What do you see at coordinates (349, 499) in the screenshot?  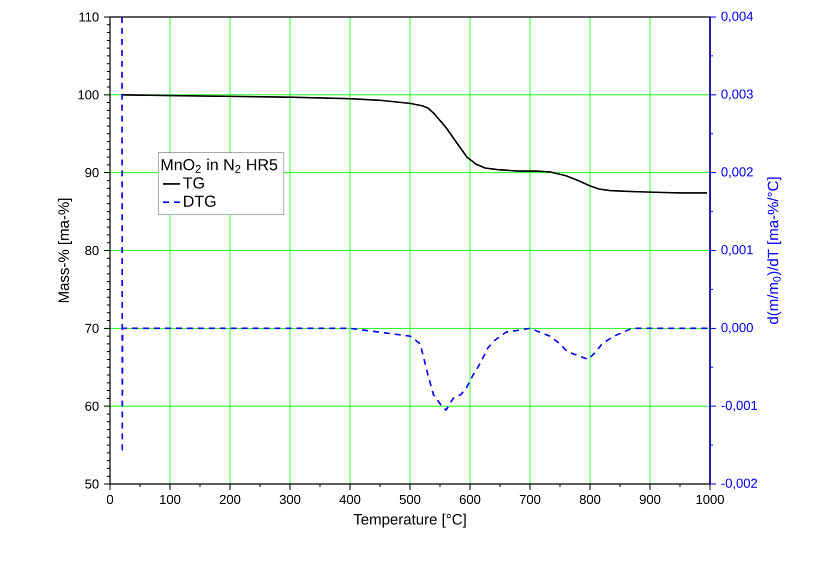 I see `x-tick-label: 400` at bounding box center [349, 499].